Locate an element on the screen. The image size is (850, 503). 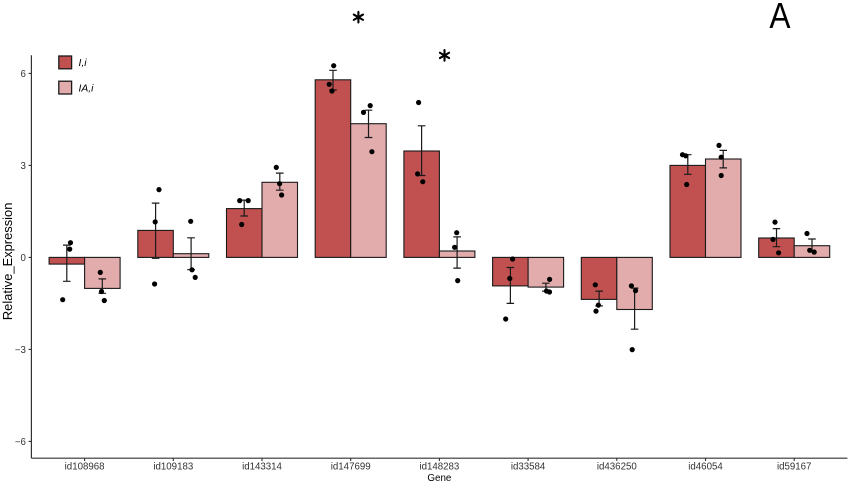
svg-text: 3 is located at coordinates (23, 166).